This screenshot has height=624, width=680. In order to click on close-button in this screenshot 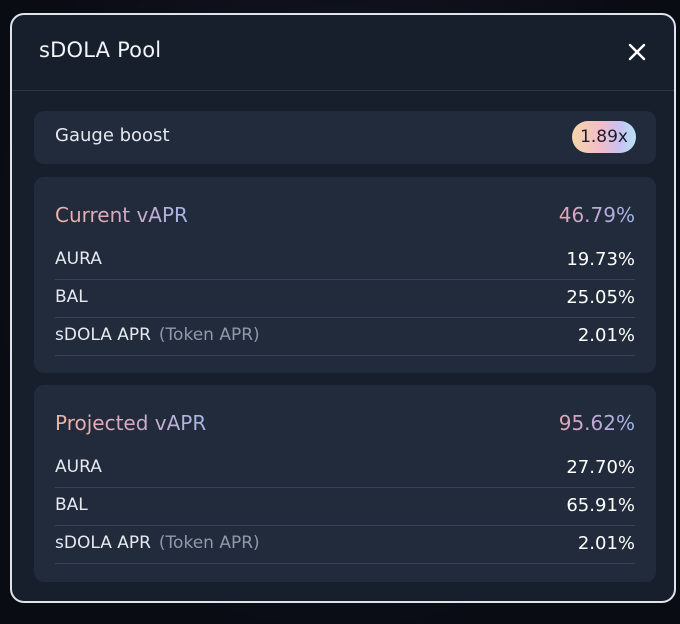, I will do `click(637, 52)`.